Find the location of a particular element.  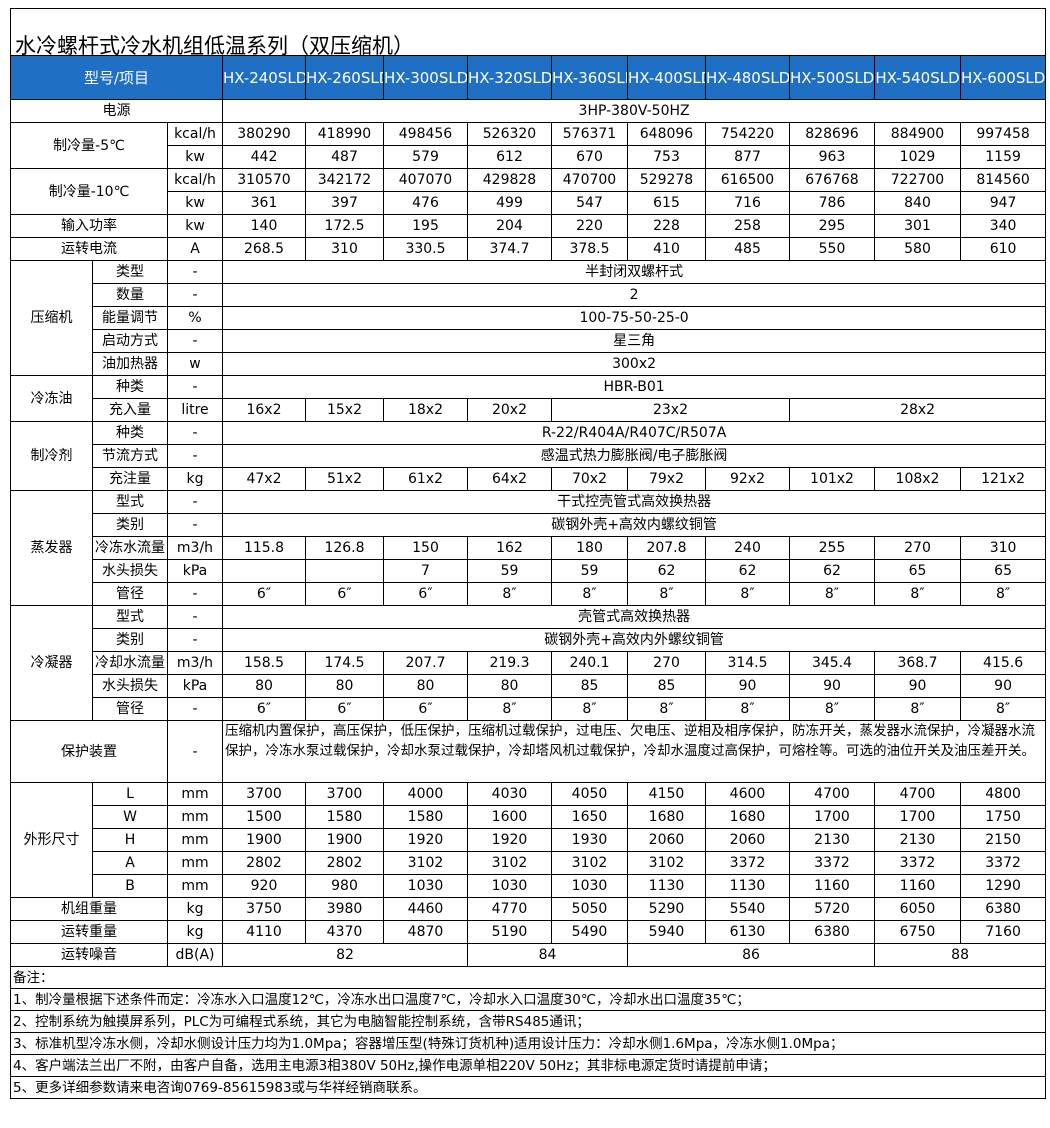

table-cell: 压缩机 is located at coordinates (51, 318).